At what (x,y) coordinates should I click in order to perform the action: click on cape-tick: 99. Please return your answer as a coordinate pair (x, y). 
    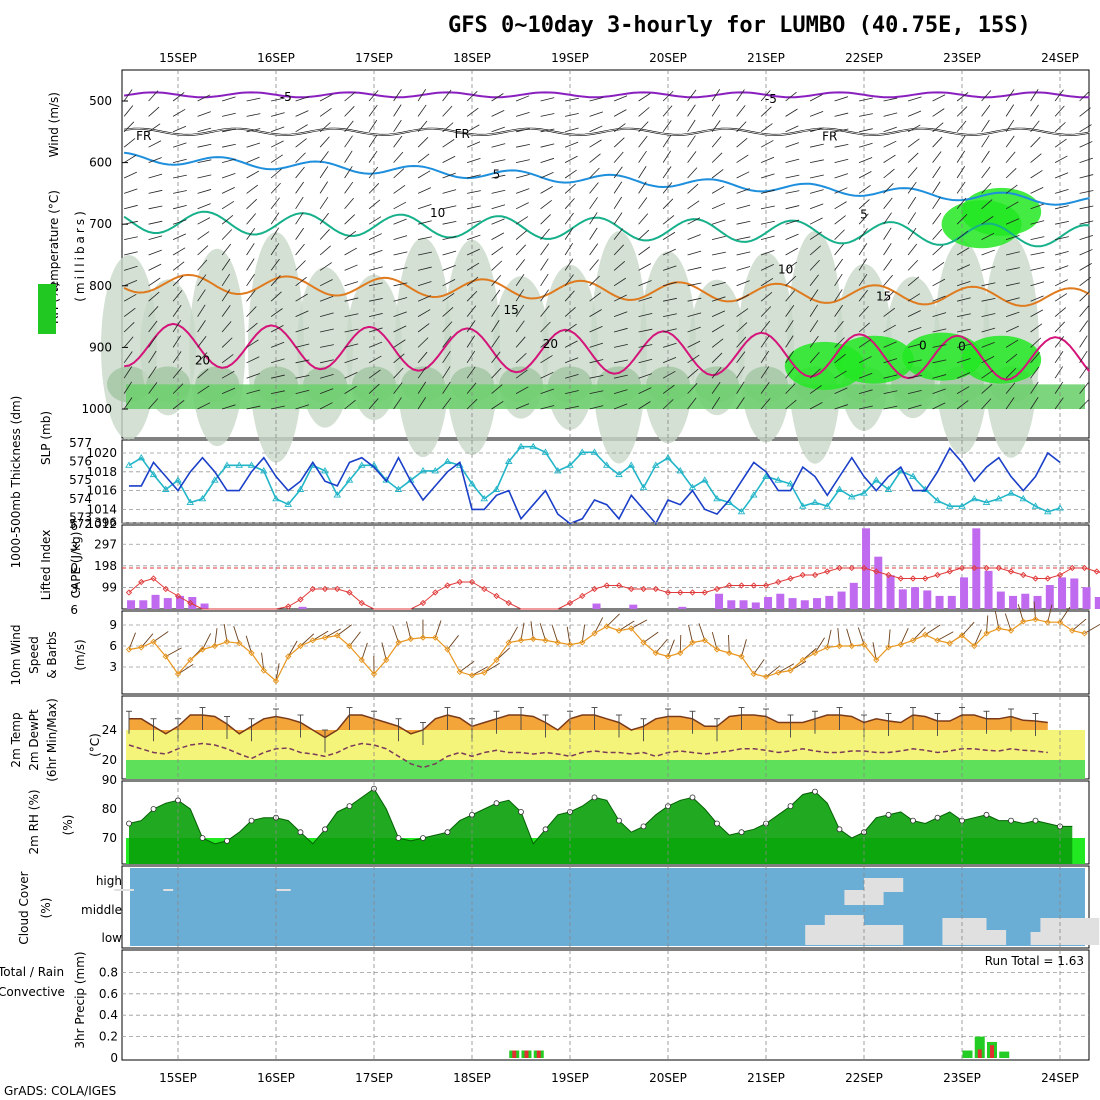
    Looking at the image, I should click on (109, 587).